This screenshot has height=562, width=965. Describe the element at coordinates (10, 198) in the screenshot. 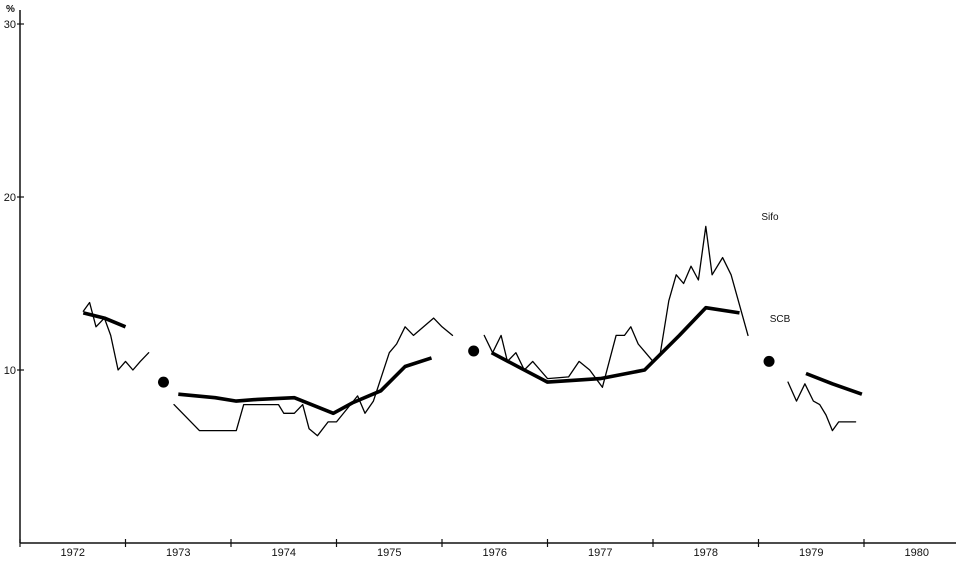

I see `y-tick-label-20: 20` at that location.